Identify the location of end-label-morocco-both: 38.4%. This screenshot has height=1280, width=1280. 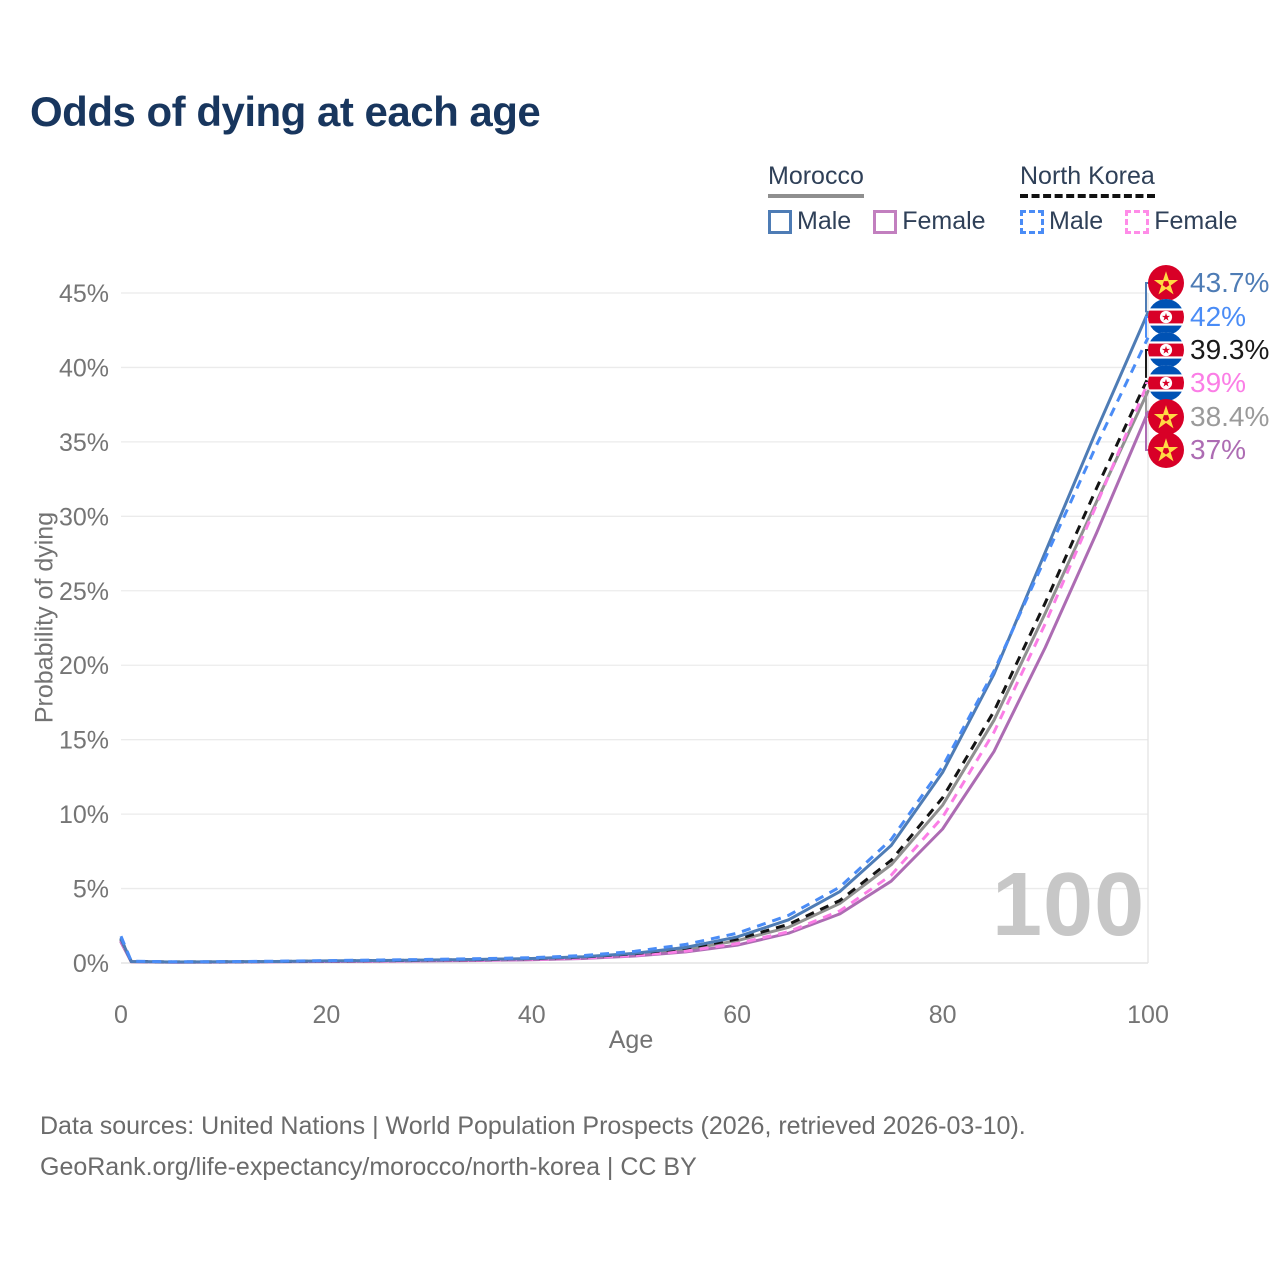
(1208, 417).